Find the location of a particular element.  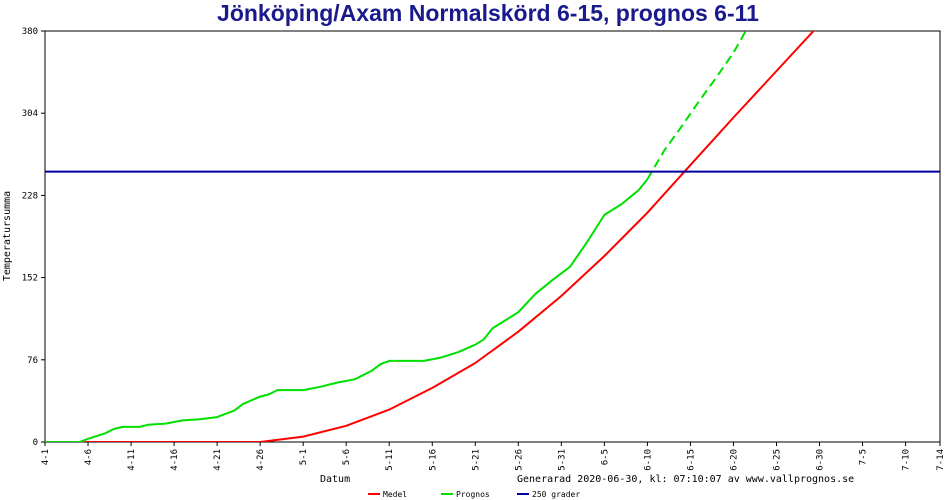

legend: Medel Prognos 250 grader is located at coordinates (474, 494).